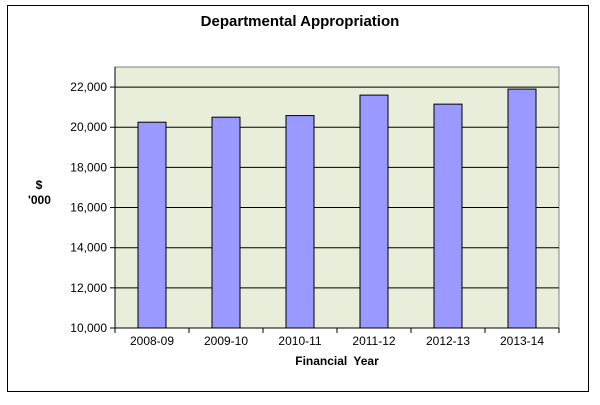 The width and height of the screenshot is (600, 405). What do you see at coordinates (39, 185) in the screenshot?
I see `y-axis-label-line1: $` at bounding box center [39, 185].